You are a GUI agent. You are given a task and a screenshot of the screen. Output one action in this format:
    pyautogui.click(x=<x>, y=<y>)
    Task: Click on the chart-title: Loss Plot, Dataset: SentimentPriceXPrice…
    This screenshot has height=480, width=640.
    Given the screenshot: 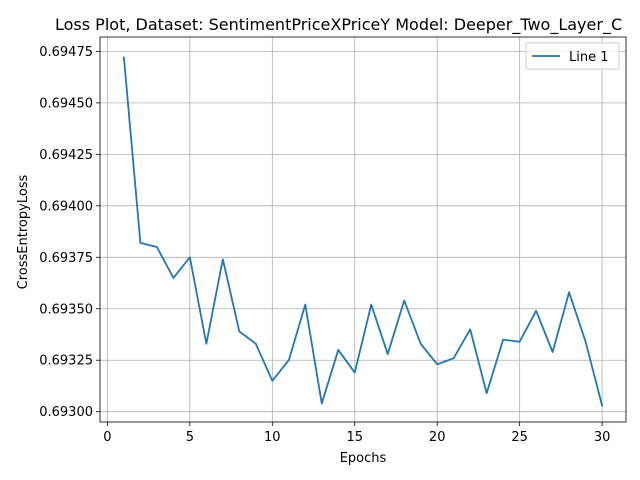 What is the action you would take?
    pyautogui.click(x=338, y=25)
    